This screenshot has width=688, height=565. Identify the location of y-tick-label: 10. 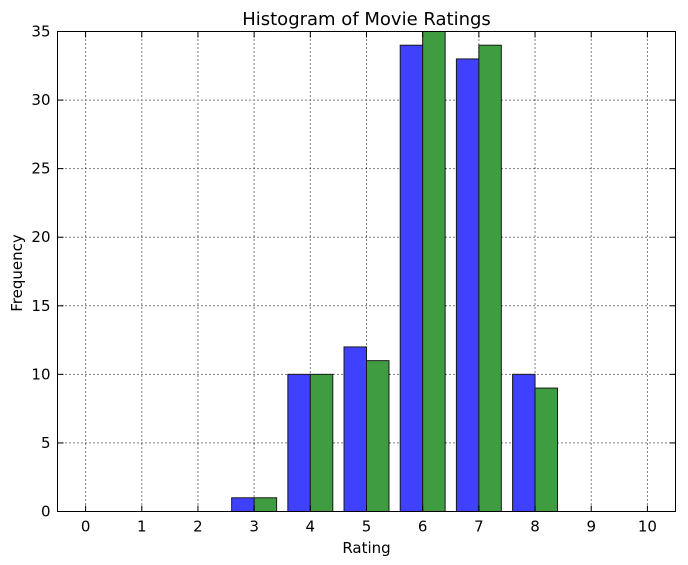
(40, 374).